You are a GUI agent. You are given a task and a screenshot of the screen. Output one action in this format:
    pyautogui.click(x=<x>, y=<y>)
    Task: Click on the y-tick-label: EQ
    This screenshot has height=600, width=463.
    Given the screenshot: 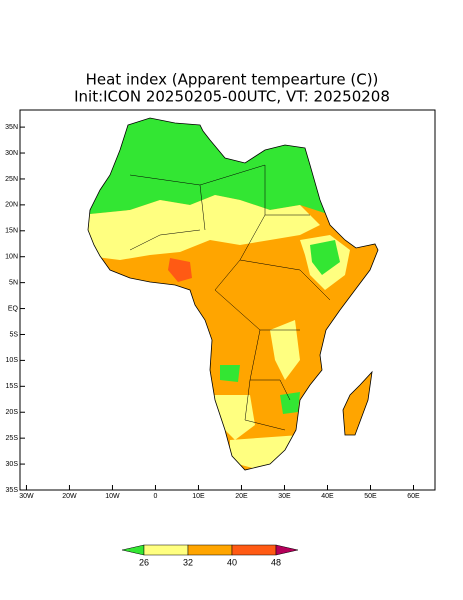 What is the action you would take?
    pyautogui.click(x=13, y=308)
    